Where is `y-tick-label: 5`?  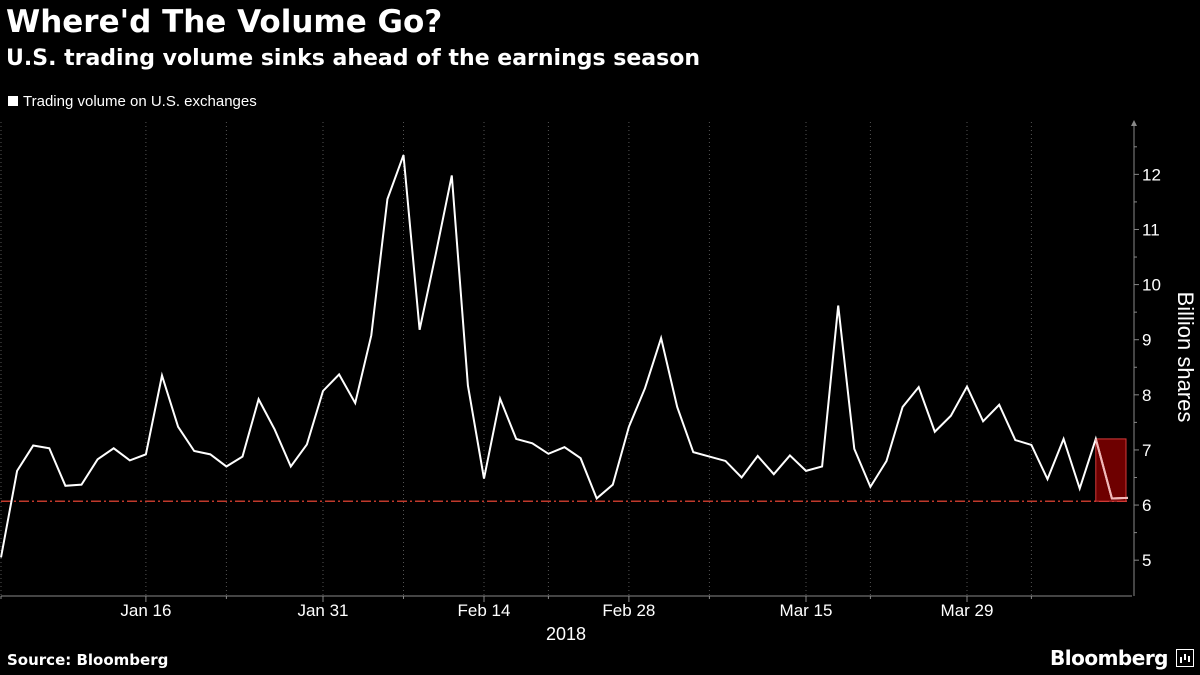
y-tick-label: 5 is located at coordinates (1146, 560).